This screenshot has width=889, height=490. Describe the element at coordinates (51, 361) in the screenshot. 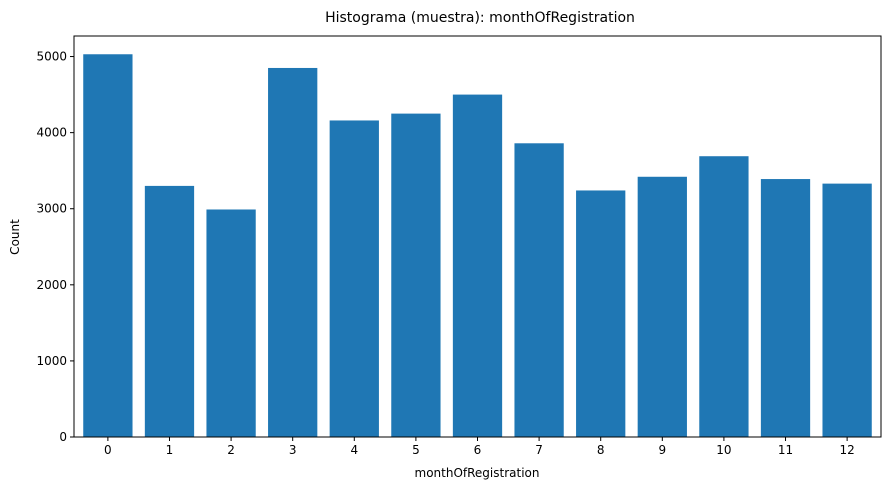

I see `y-tick-label: 1000` at that location.